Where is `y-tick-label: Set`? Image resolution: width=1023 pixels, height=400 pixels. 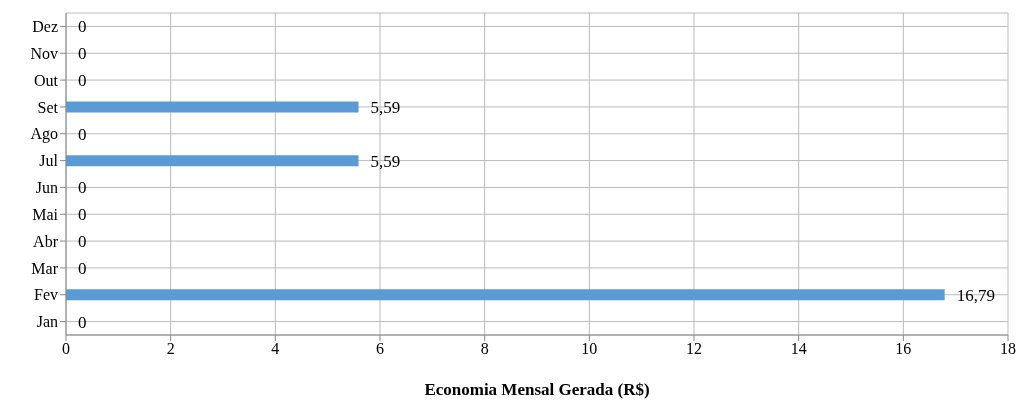 y-tick-label: Set is located at coordinates (48, 107).